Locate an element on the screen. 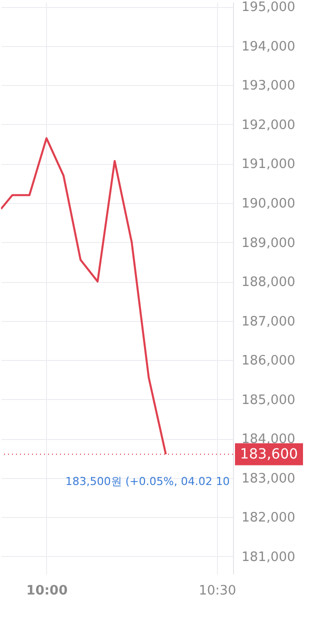 The height and width of the screenshot is (623, 321). y-tick-label: 189,000 is located at coordinates (269, 243).